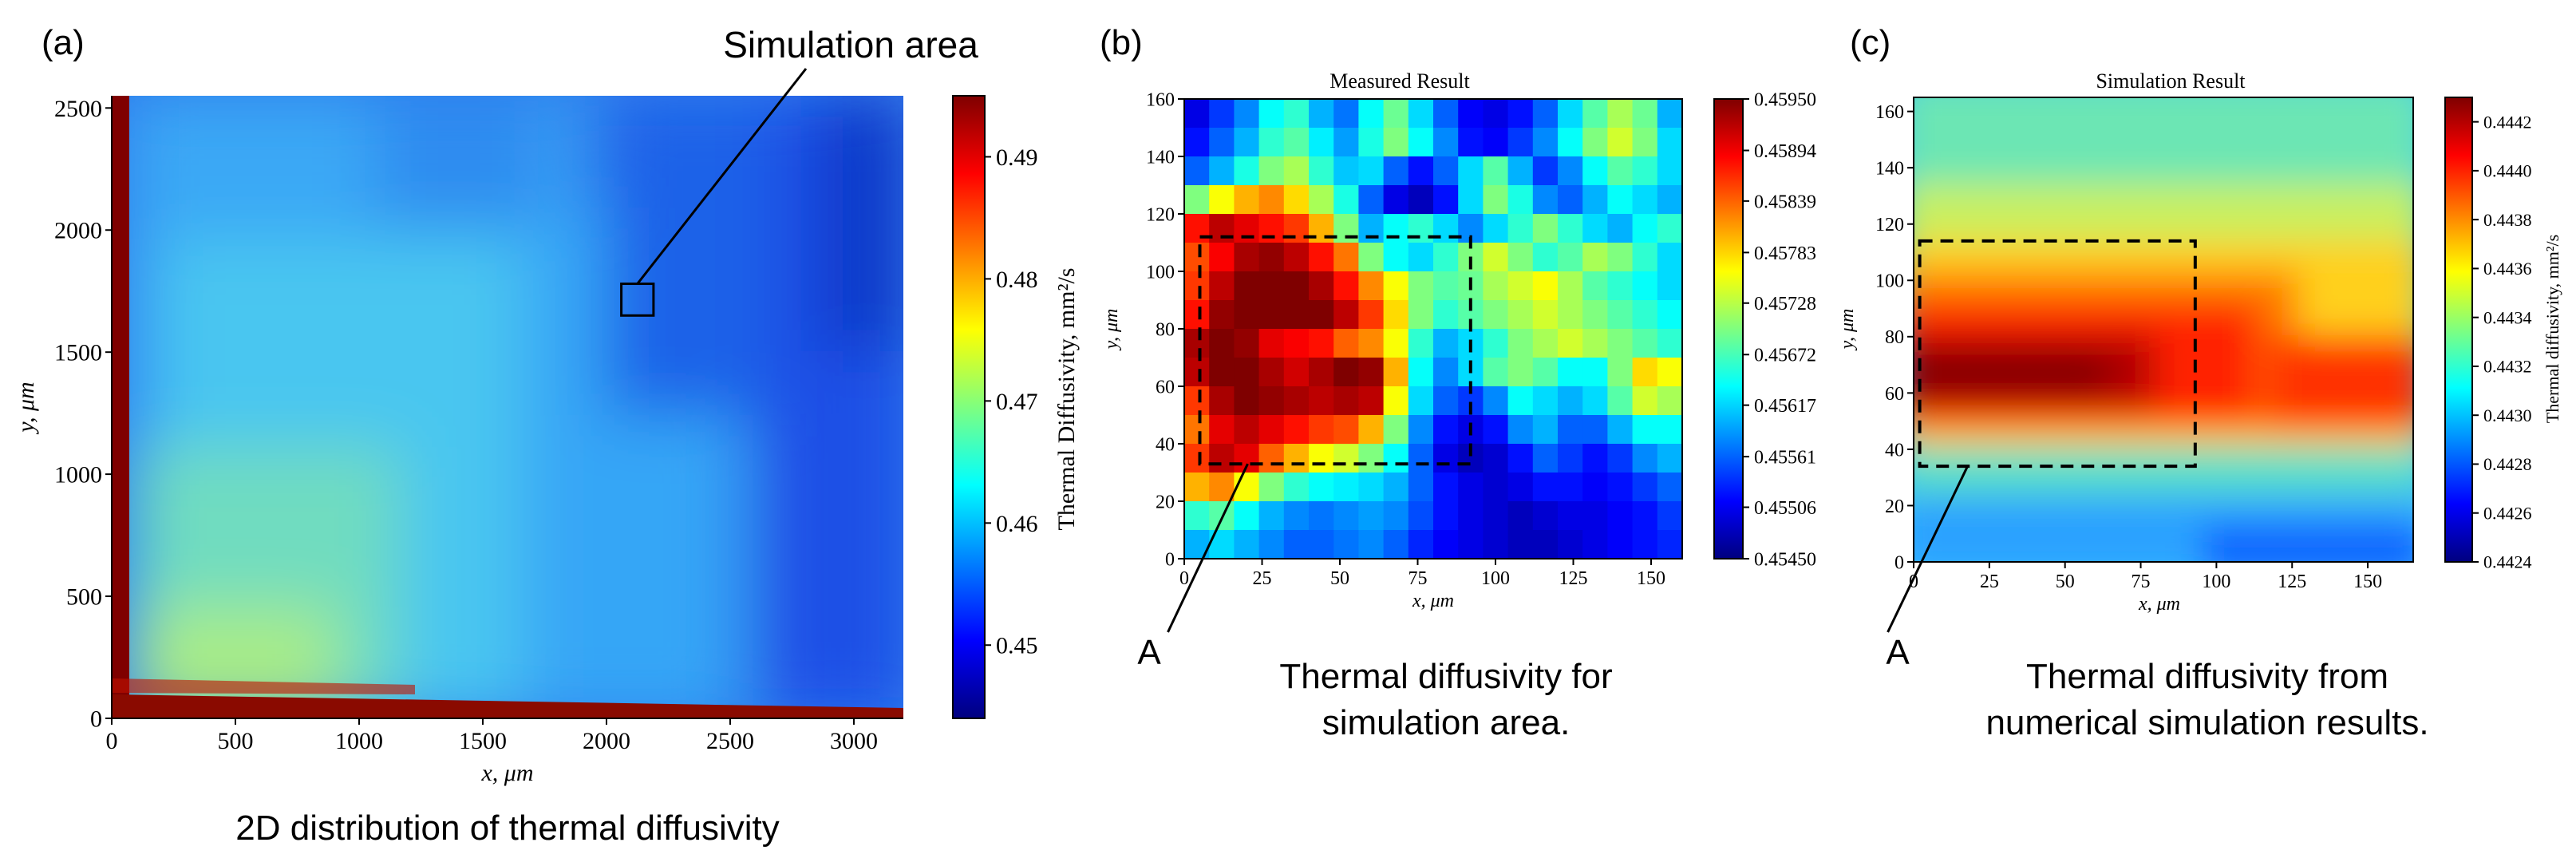 The height and width of the screenshot is (866, 2576). Describe the element at coordinates (78, 475) in the screenshot. I see `y-tick-label: 1000` at that location.